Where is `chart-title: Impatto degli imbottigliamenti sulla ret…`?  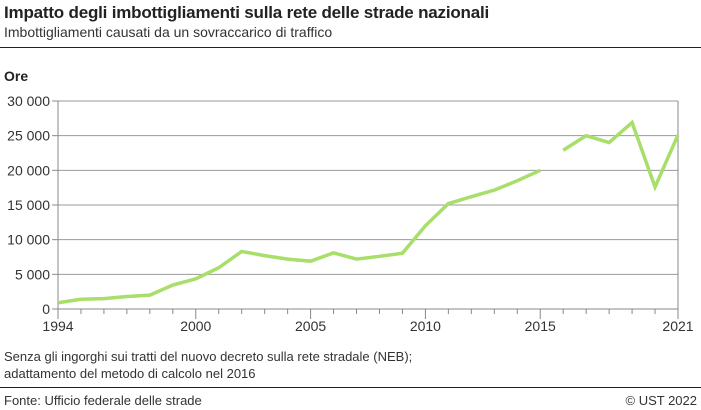 chart-title: Impatto degli imbottigliamenti sulla ret… is located at coordinates (247, 12).